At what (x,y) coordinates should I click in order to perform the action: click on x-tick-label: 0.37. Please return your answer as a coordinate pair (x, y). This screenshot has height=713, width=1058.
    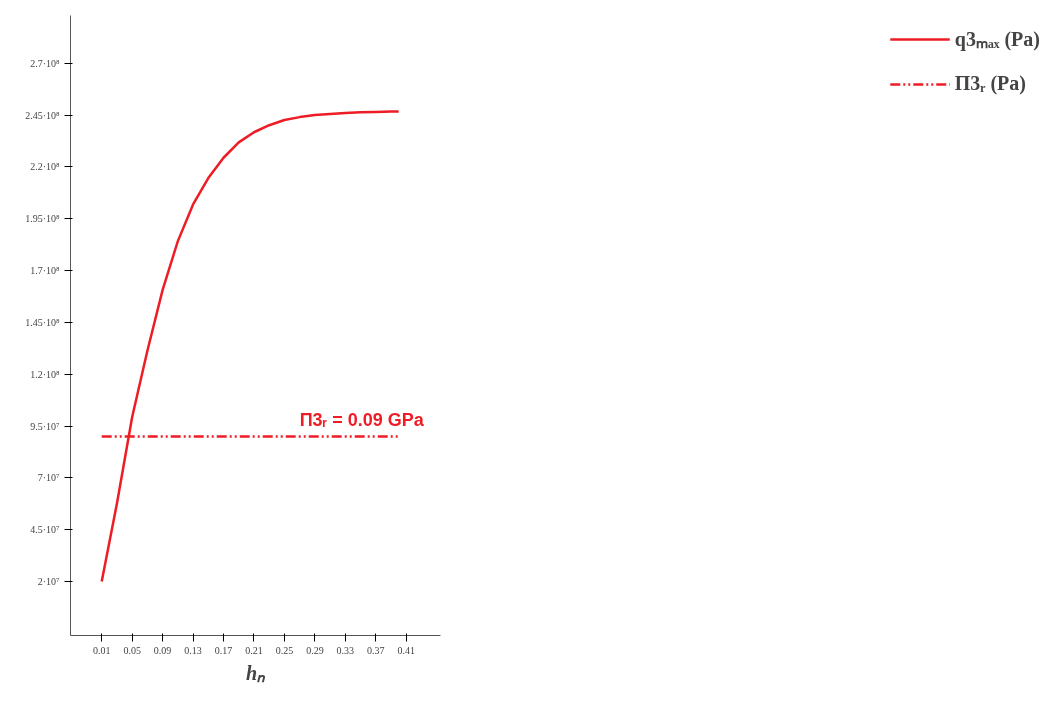
    Looking at the image, I should click on (376, 650).